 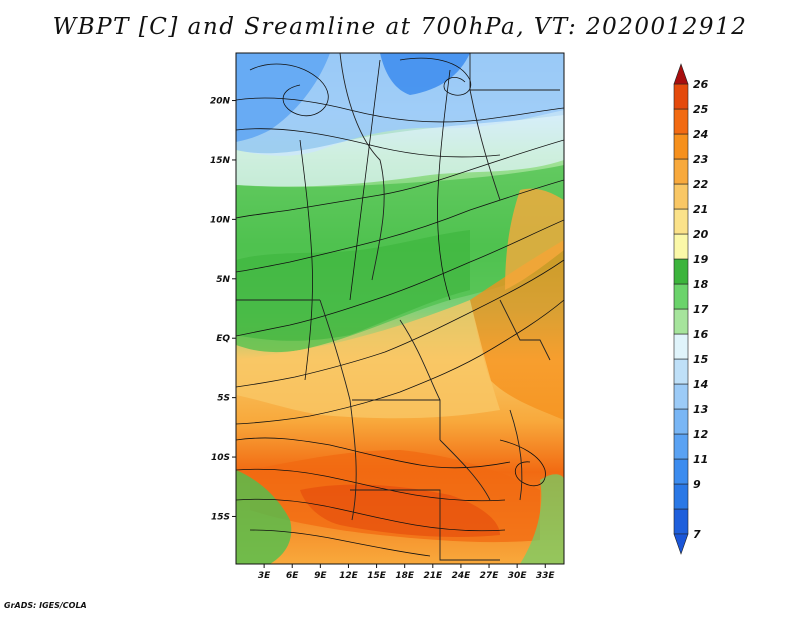 What do you see at coordinates (701, 434) in the screenshot?
I see `colorbar-label: 12` at bounding box center [701, 434].